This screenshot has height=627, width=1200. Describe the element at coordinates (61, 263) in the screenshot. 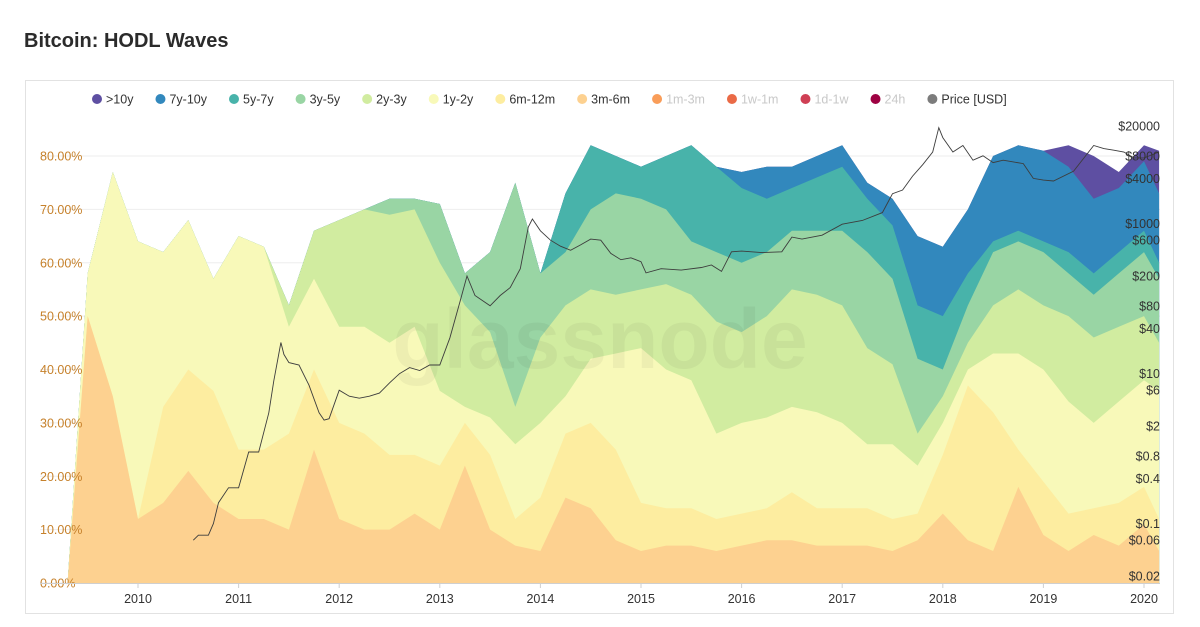

I see `y-left-tick-label: 60.00%` at that location.